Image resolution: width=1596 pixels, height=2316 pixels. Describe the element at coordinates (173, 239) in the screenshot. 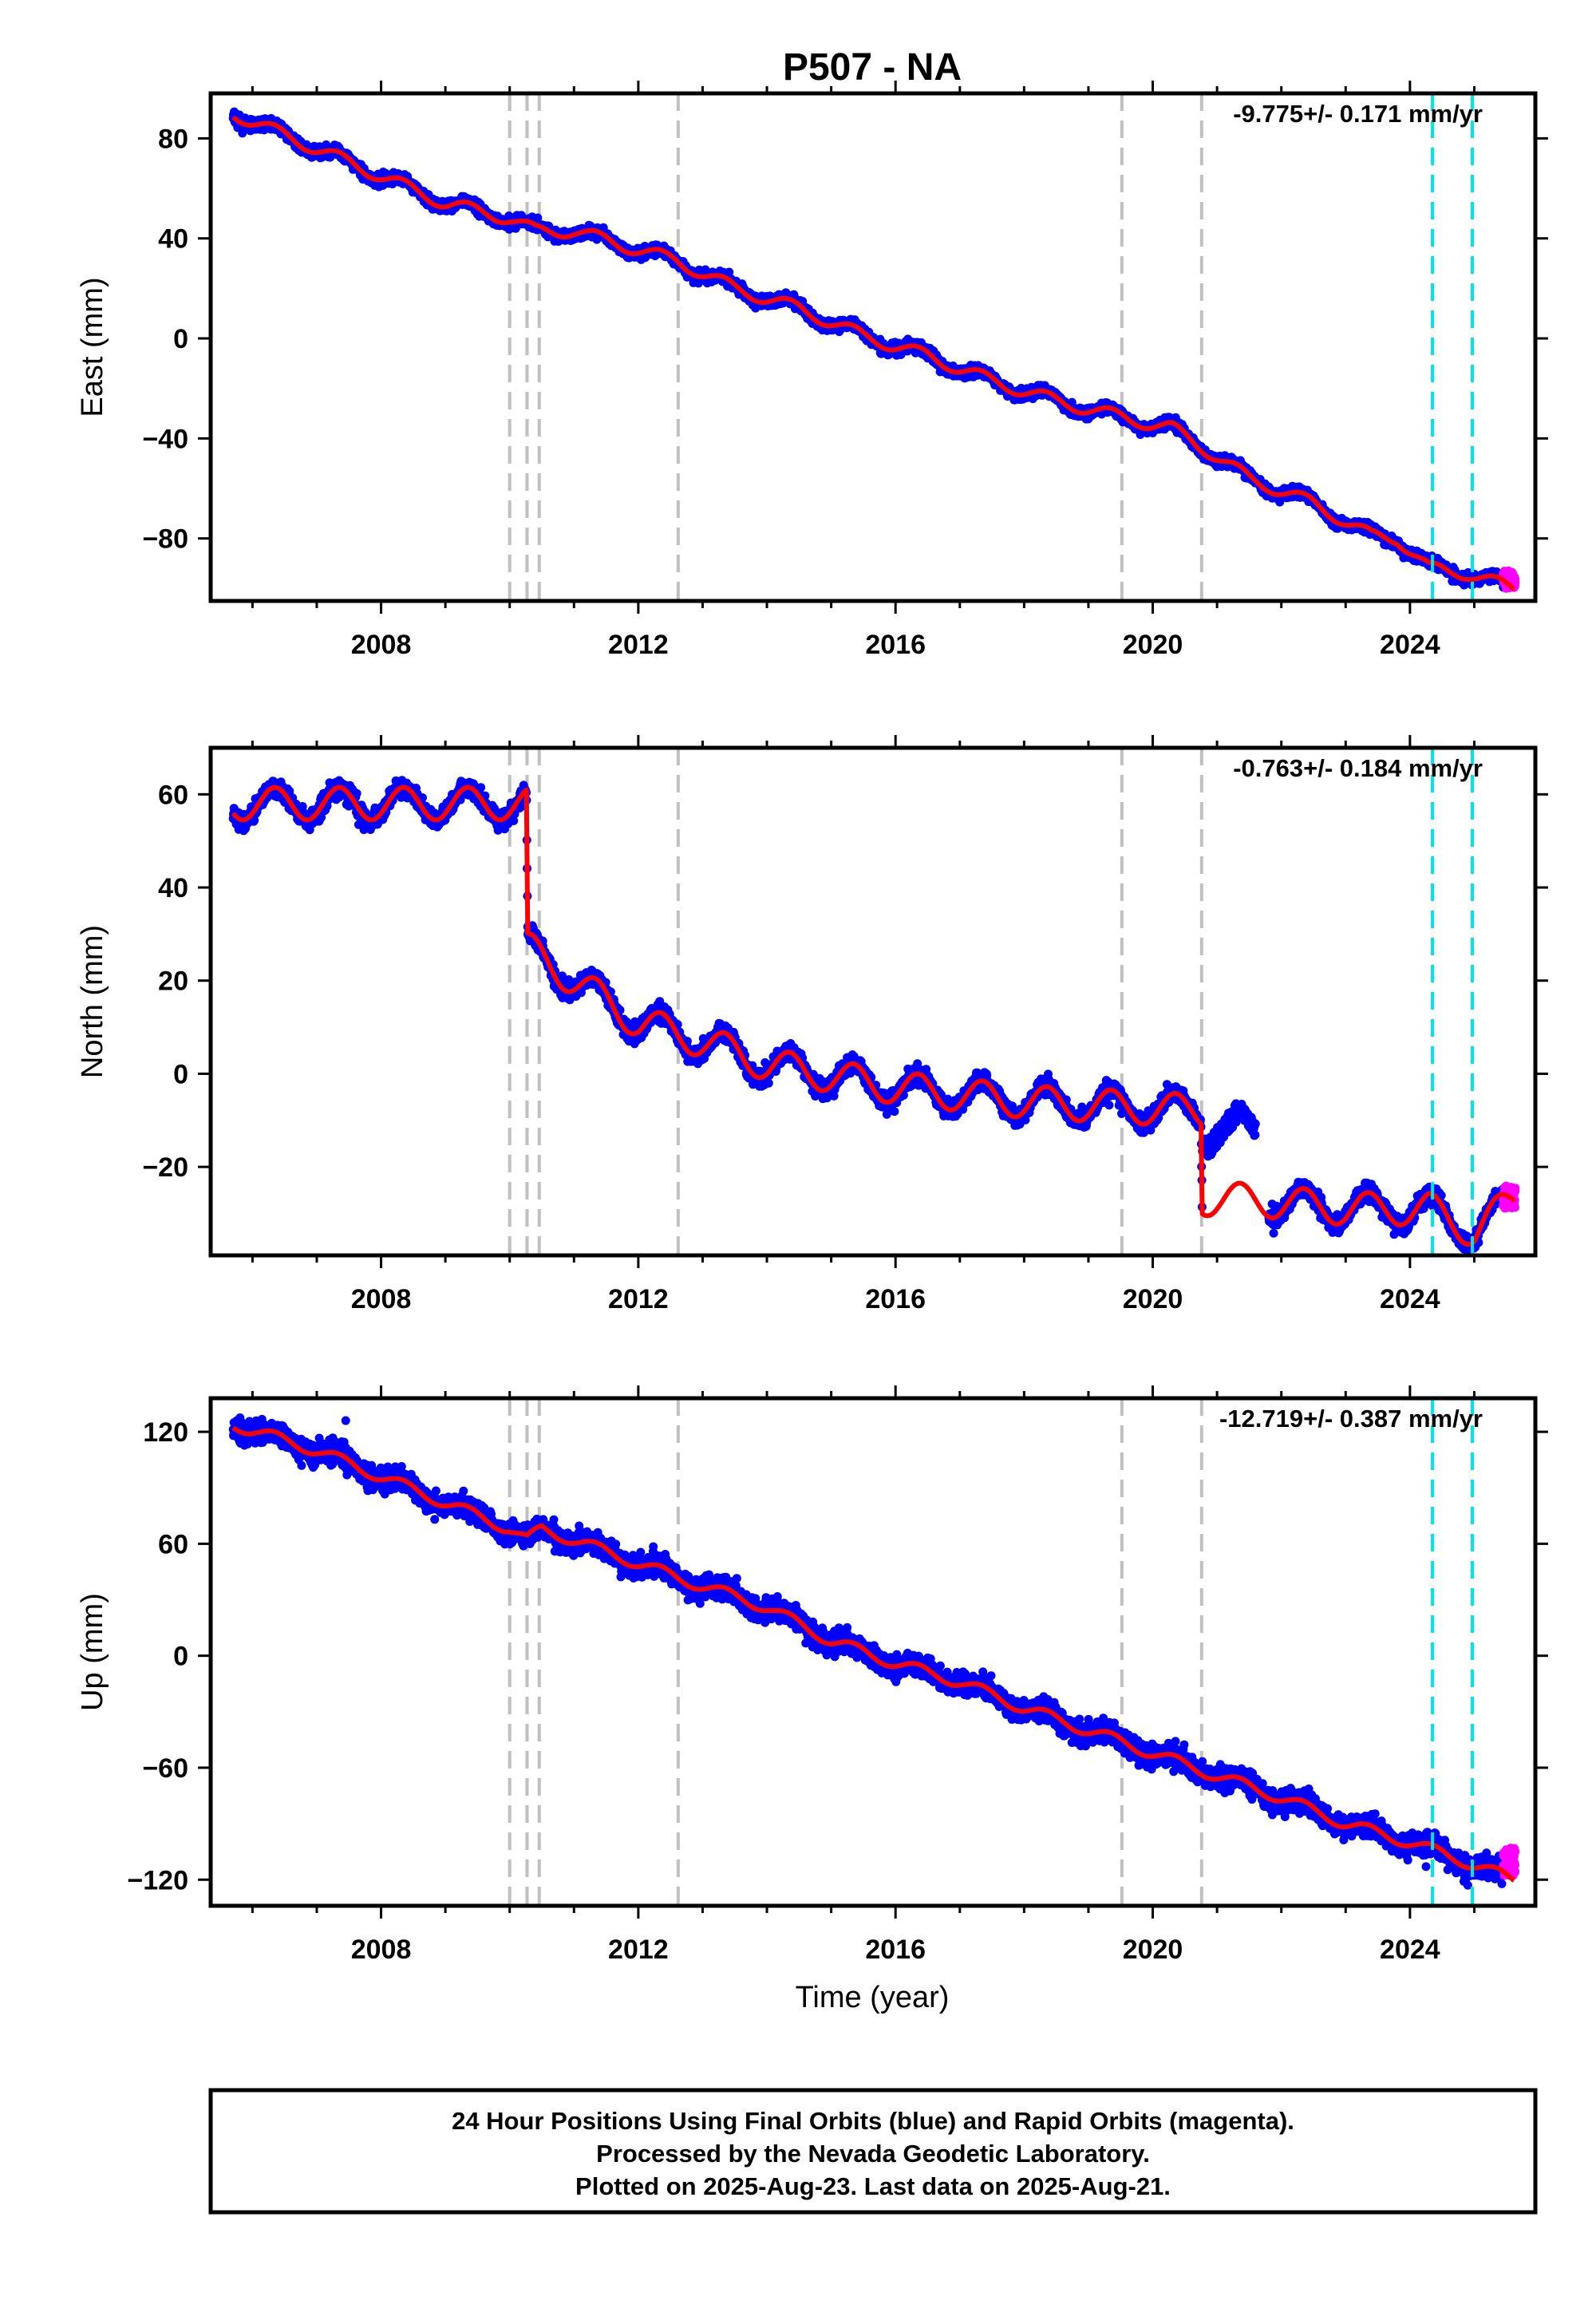

I see `y-tick-label: 40` at that location.